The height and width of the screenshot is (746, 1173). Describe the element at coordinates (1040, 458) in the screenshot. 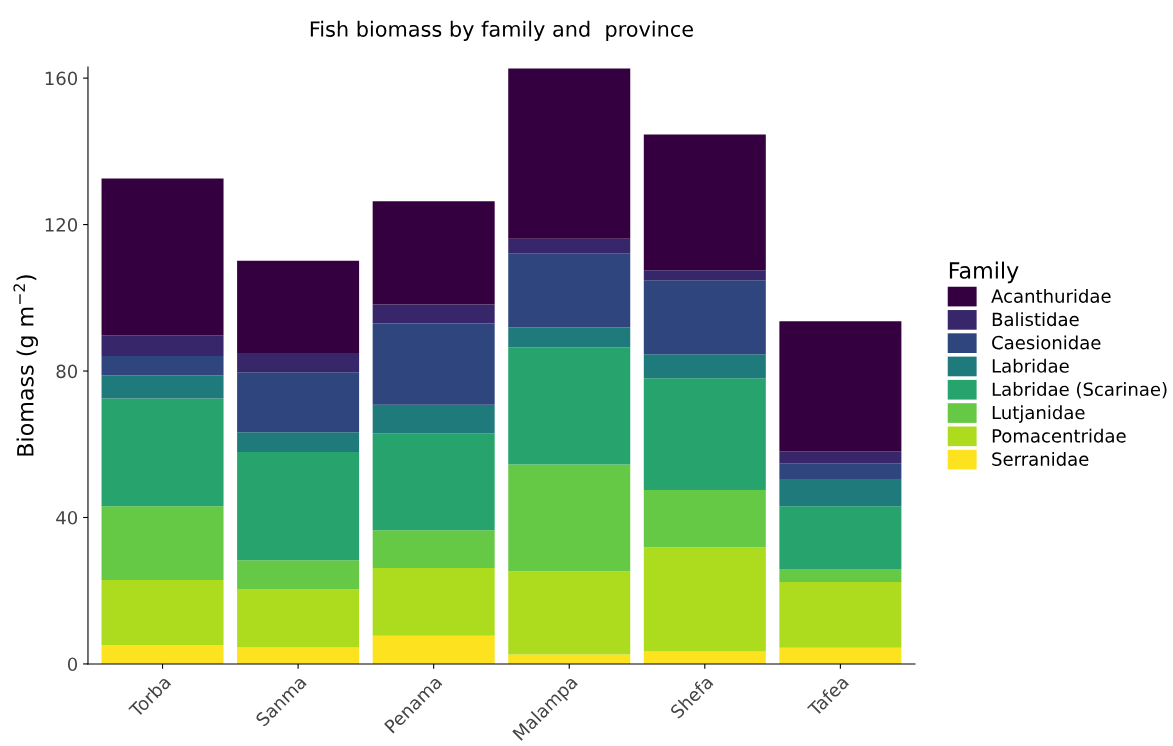

I see `legend-label: Serranidae` at that location.